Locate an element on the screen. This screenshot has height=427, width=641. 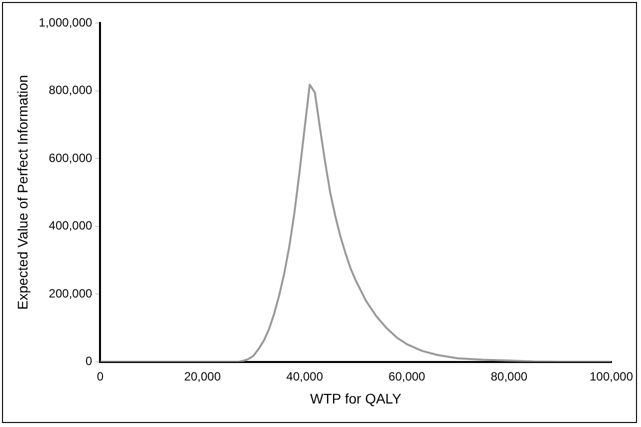
x-tick-label: 100,000 is located at coordinates (612, 376).